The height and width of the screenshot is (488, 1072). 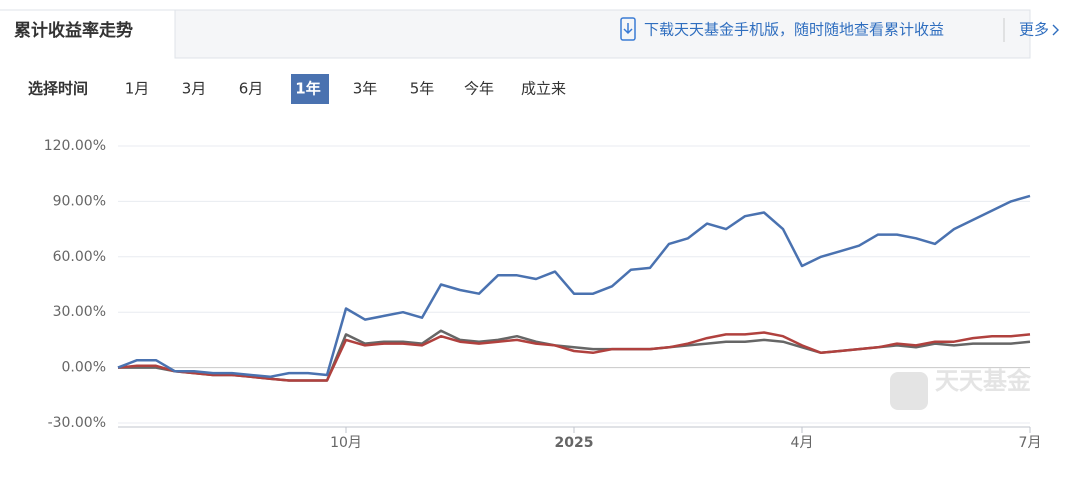 I want to click on y-tick-label: -30.00%, so click(x=77, y=423).